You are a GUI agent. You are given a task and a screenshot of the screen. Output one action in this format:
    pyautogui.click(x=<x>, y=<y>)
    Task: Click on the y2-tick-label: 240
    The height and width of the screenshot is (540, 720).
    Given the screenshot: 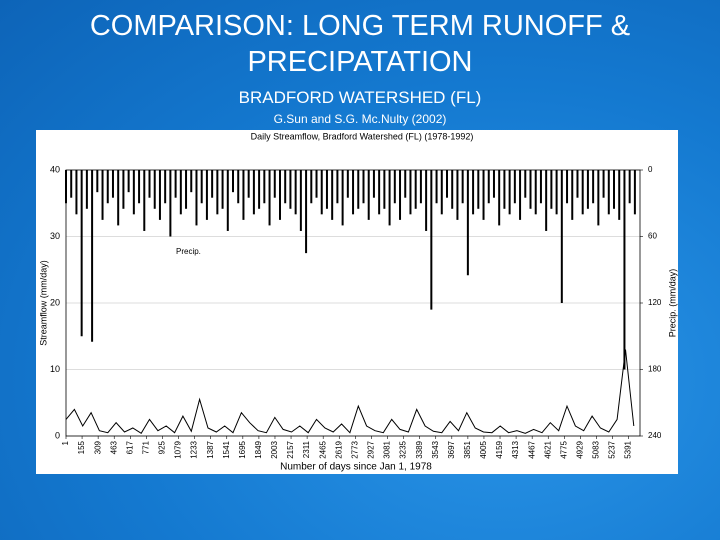 What is the action you would take?
    pyautogui.click(x=655, y=435)
    